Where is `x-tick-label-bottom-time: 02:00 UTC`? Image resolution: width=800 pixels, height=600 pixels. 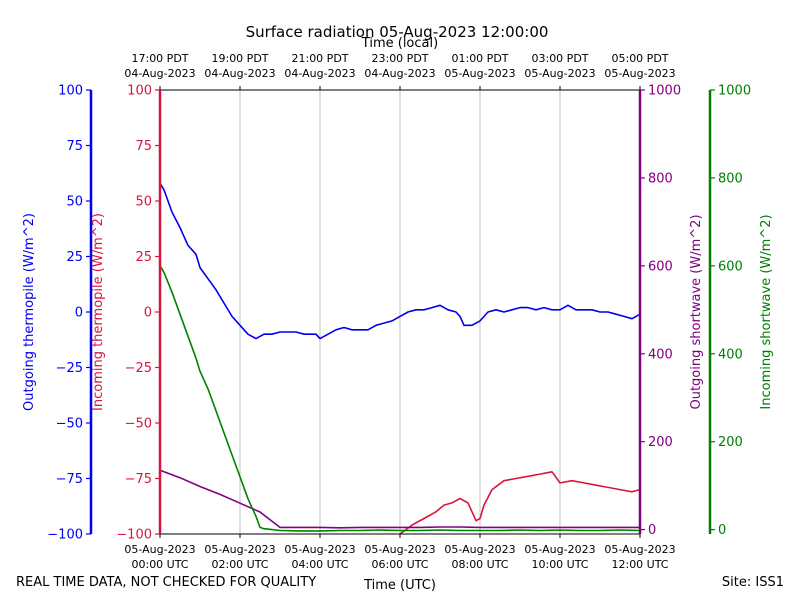 x-tick-label-bottom-time: 02:00 UTC is located at coordinates (239, 564).